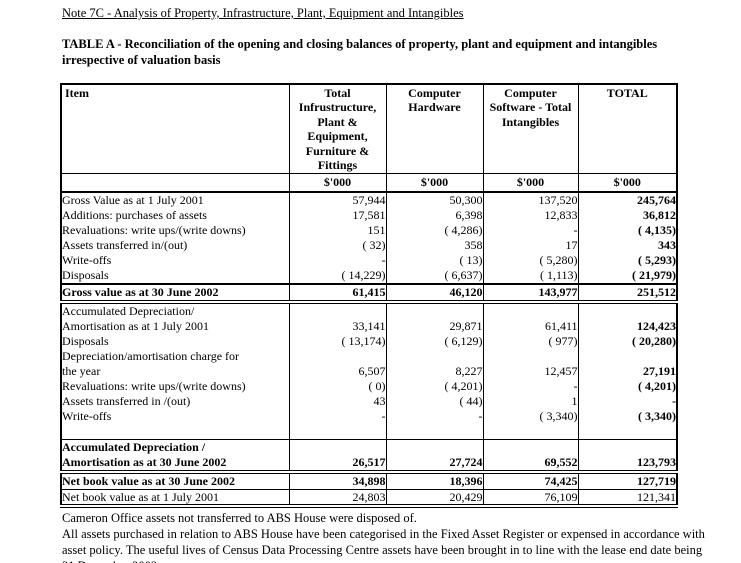 The image size is (741, 563). What do you see at coordinates (175, 200) in the screenshot?
I see `row-label: Gross Value as at 1 July 2001` at bounding box center [175, 200].